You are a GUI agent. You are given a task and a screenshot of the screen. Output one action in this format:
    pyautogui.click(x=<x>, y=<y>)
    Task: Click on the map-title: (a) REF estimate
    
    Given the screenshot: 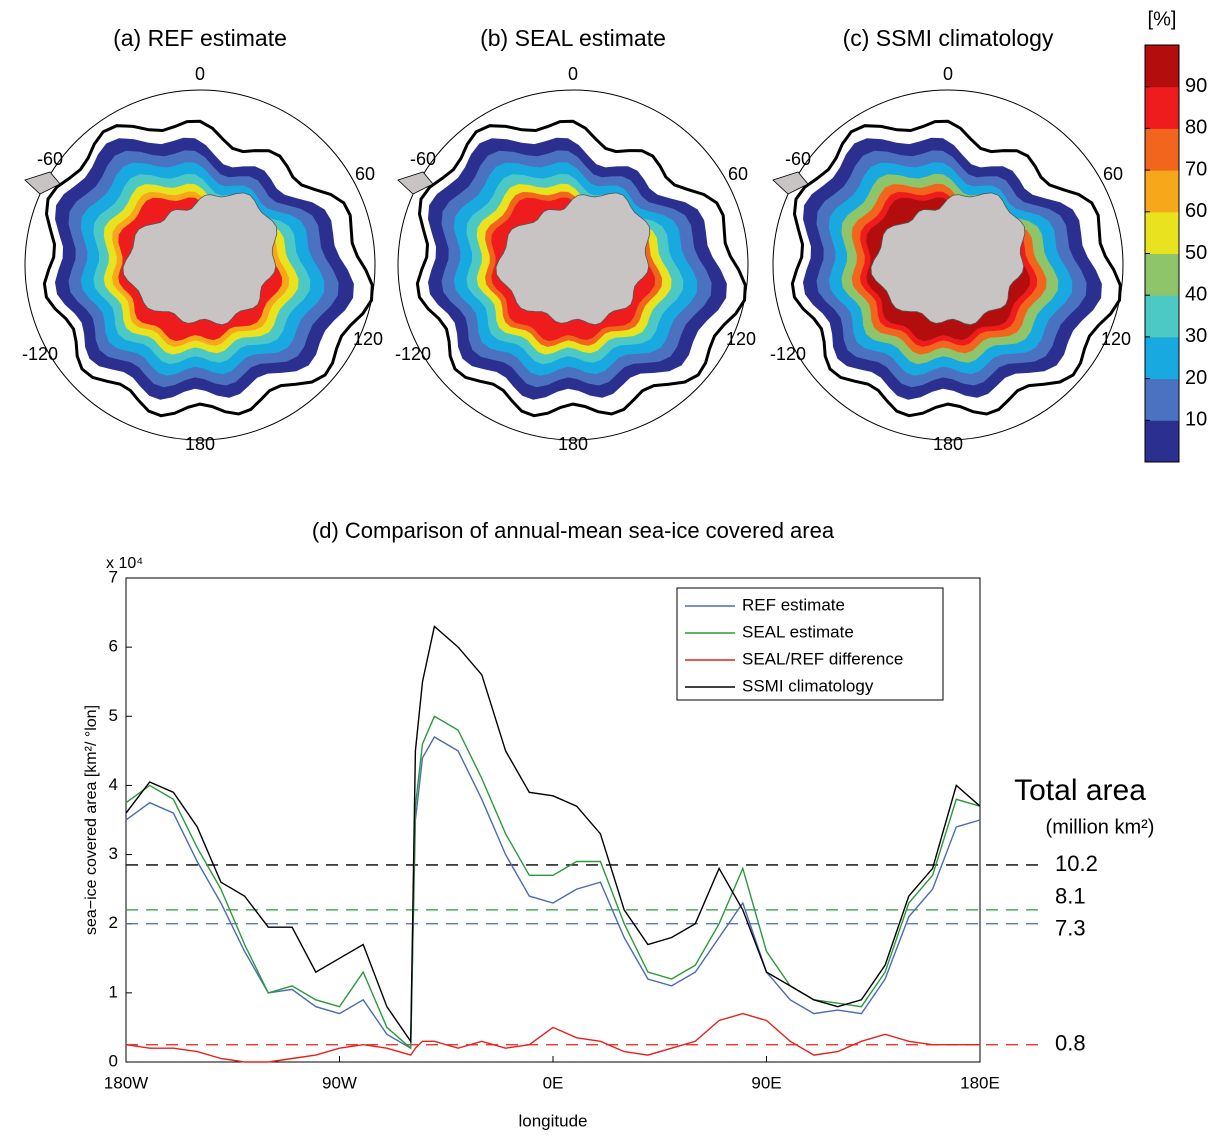 What is the action you would take?
    pyautogui.click(x=200, y=38)
    